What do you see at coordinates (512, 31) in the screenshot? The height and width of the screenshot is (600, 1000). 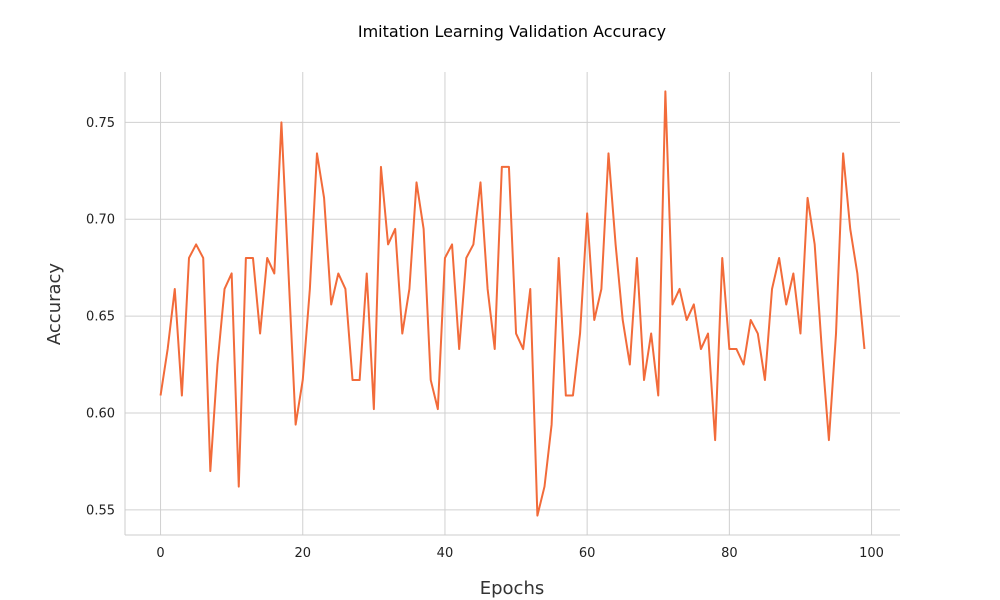 I see `chart-title: Imitation Learning Validation Accuracy` at bounding box center [512, 31].